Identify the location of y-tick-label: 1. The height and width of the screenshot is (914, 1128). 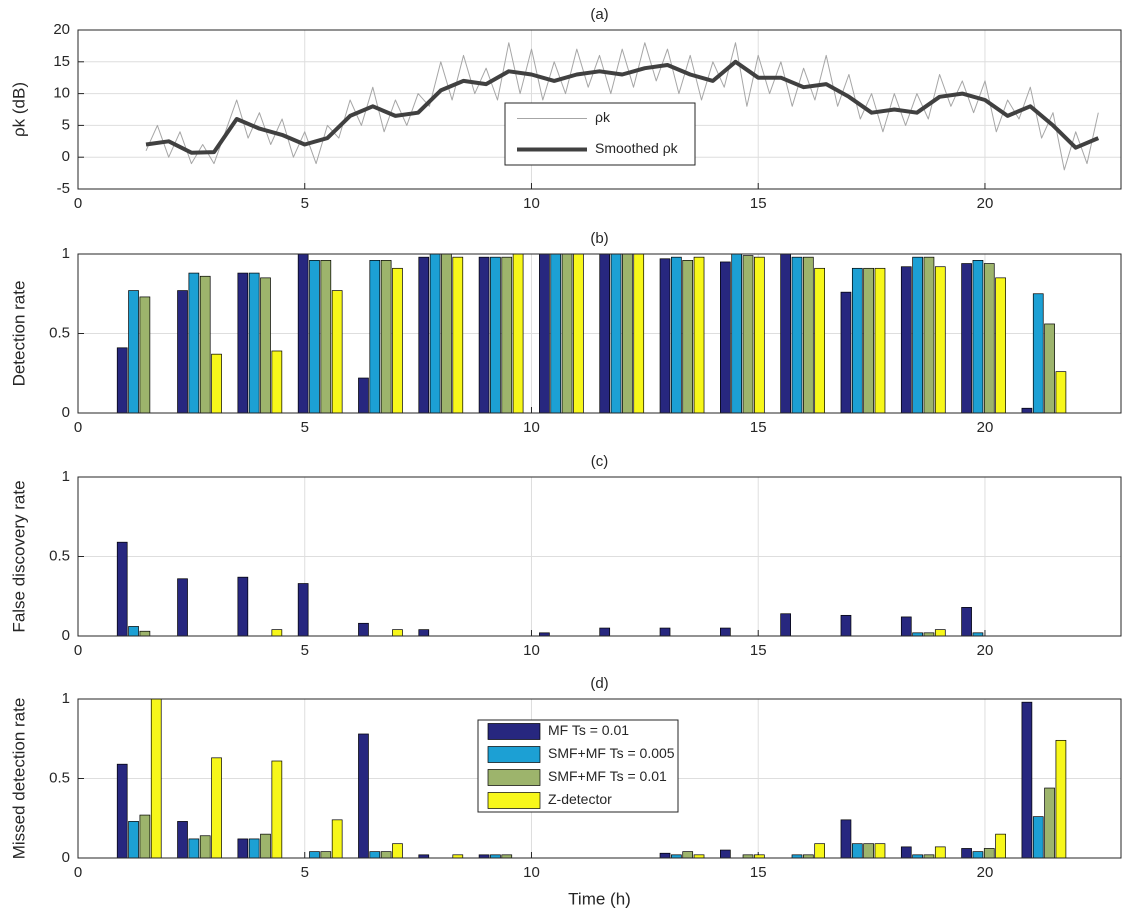
(66, 476).